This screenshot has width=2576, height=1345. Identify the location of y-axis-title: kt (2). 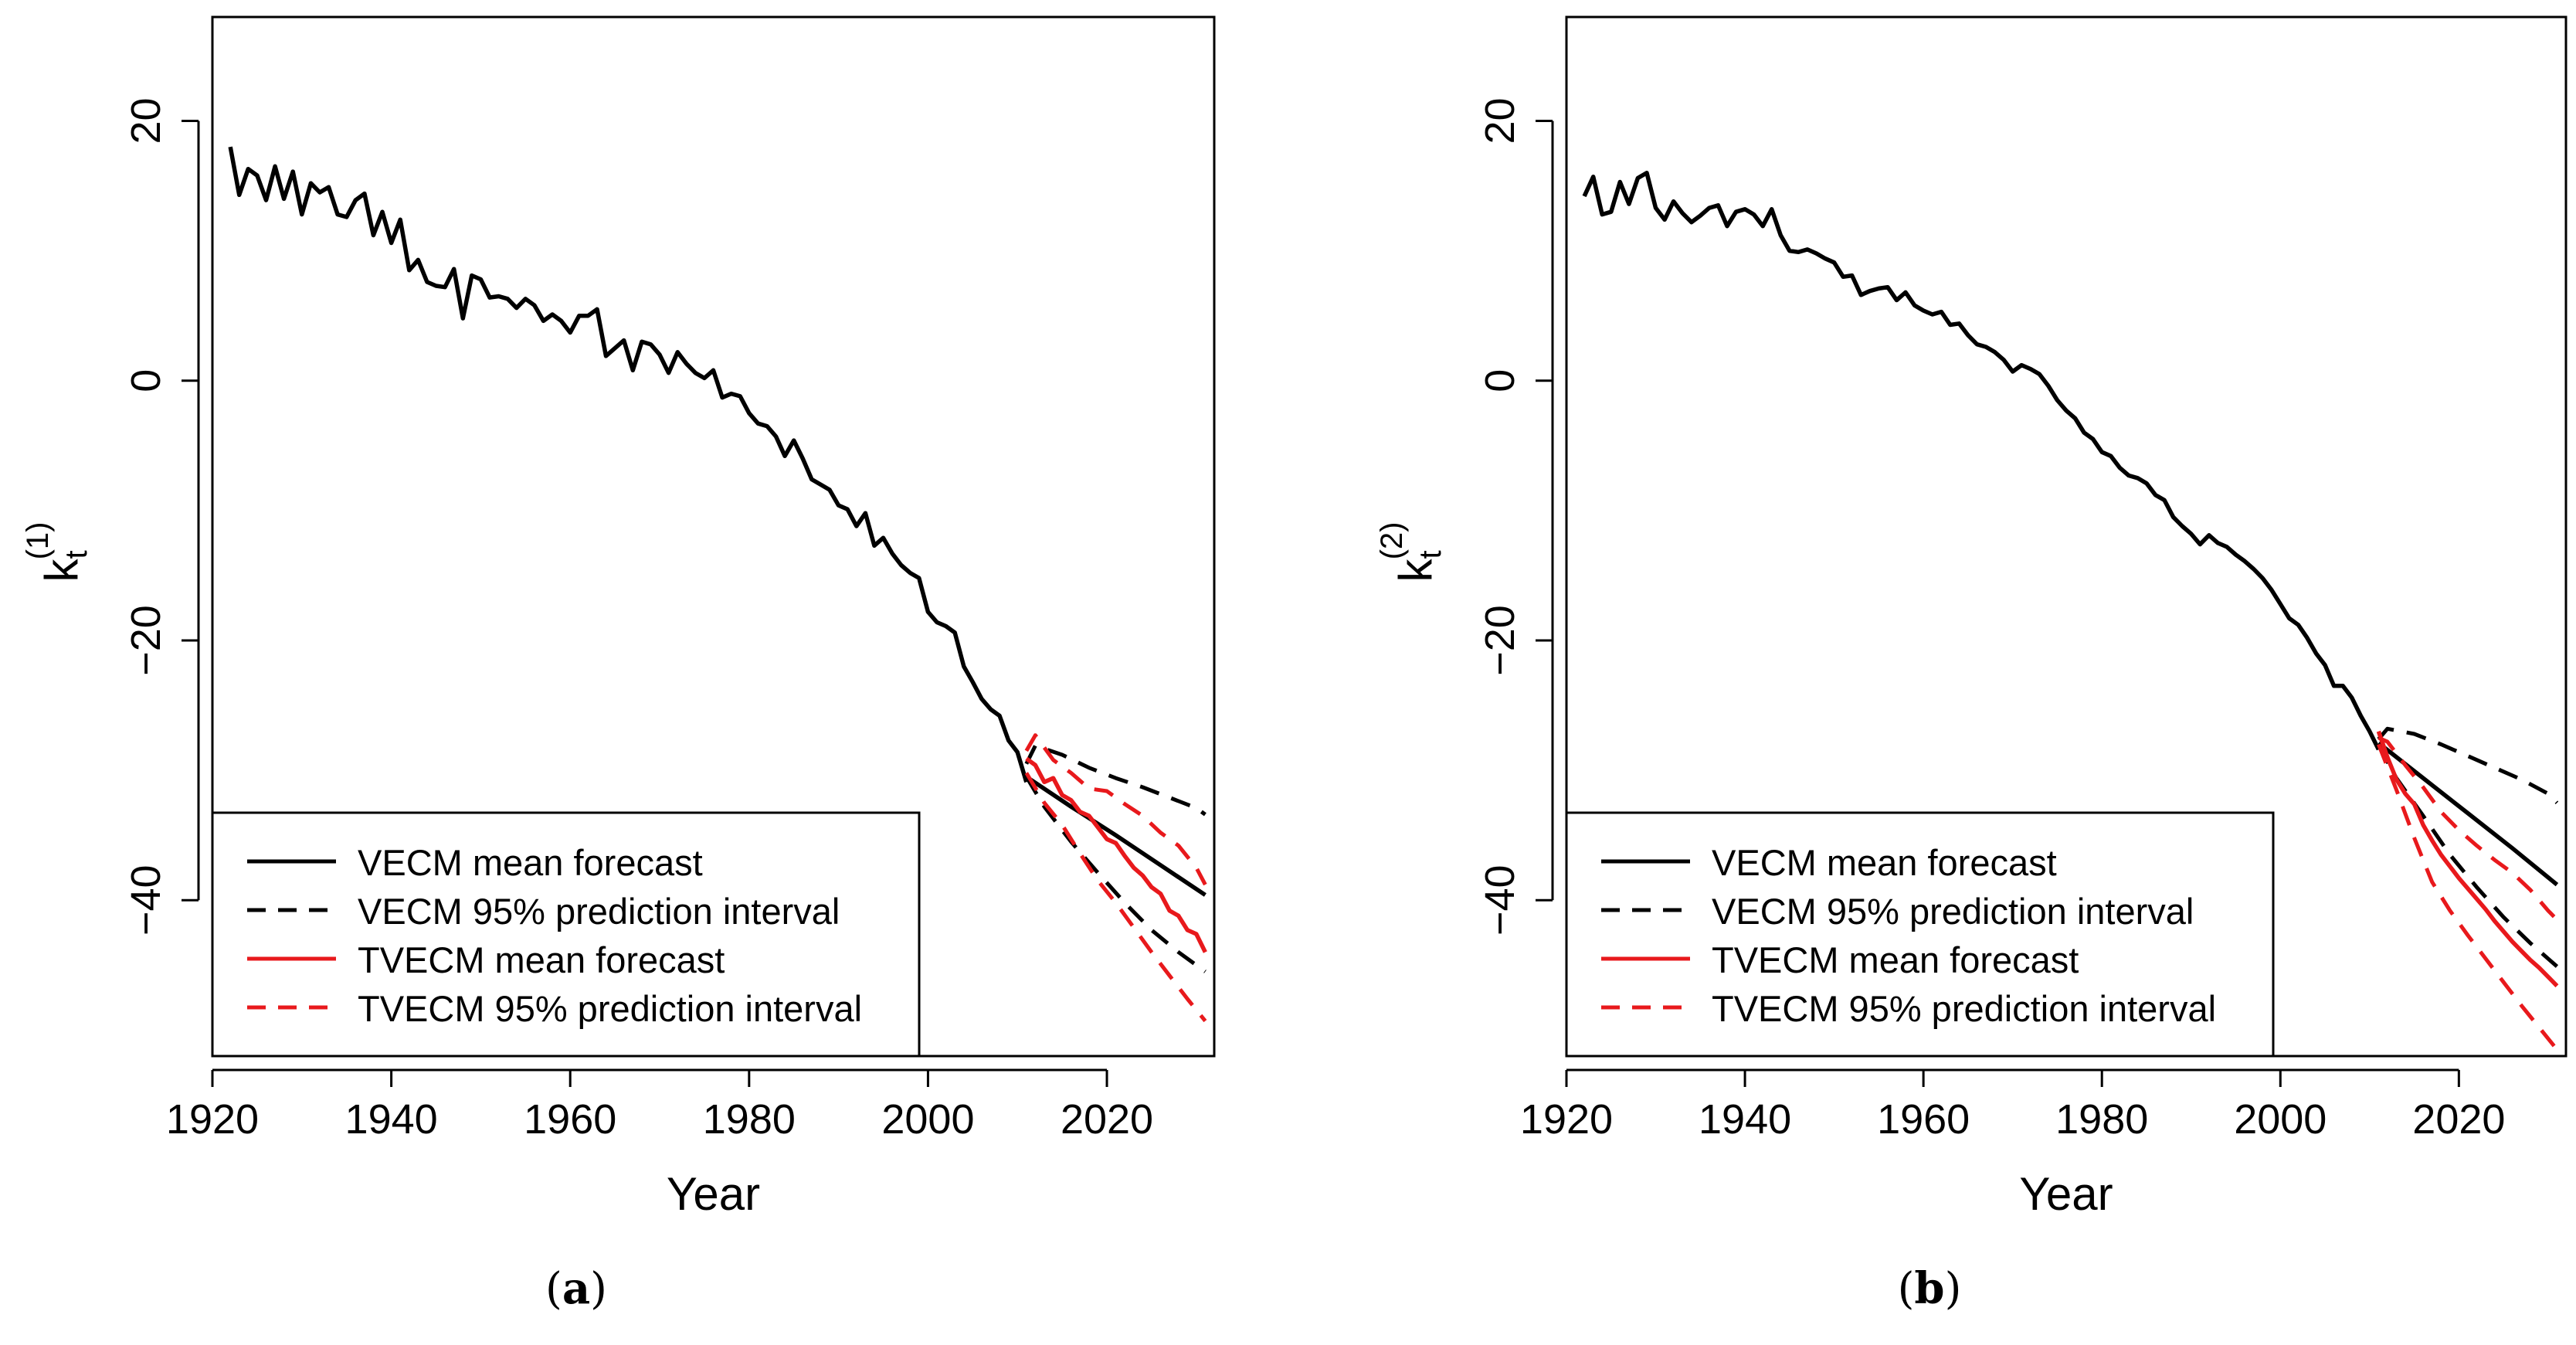
(1411, 551).